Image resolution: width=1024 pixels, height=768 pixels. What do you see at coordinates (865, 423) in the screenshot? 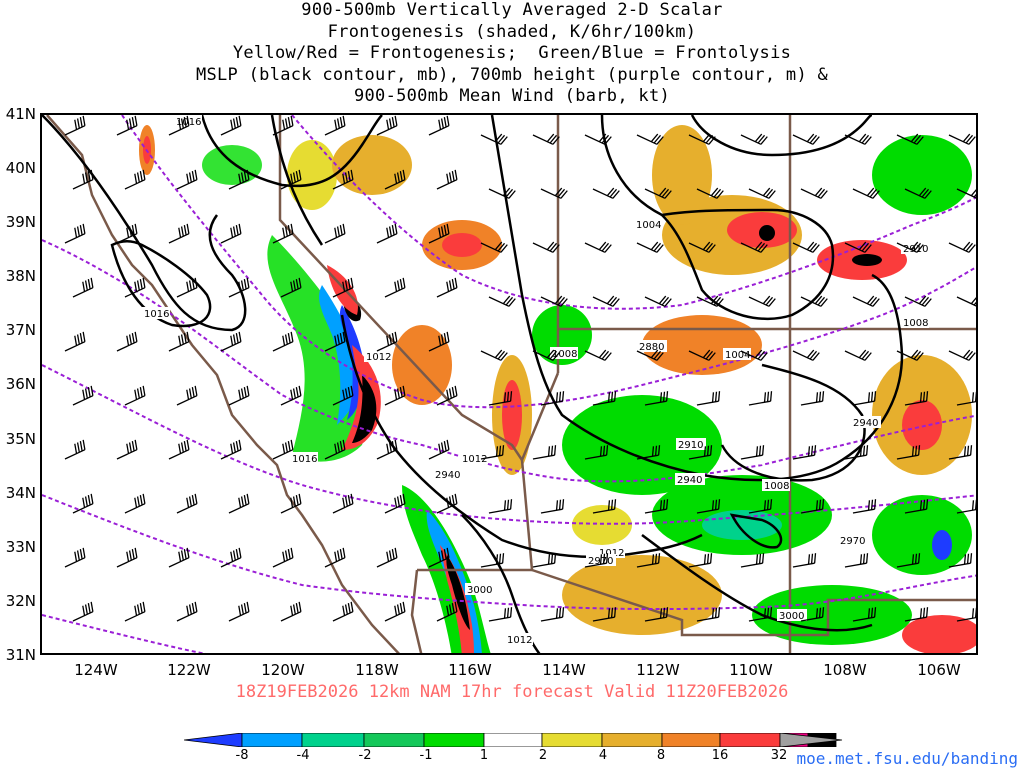
I see `height-label: 2940` at bounding box center [865, 423].